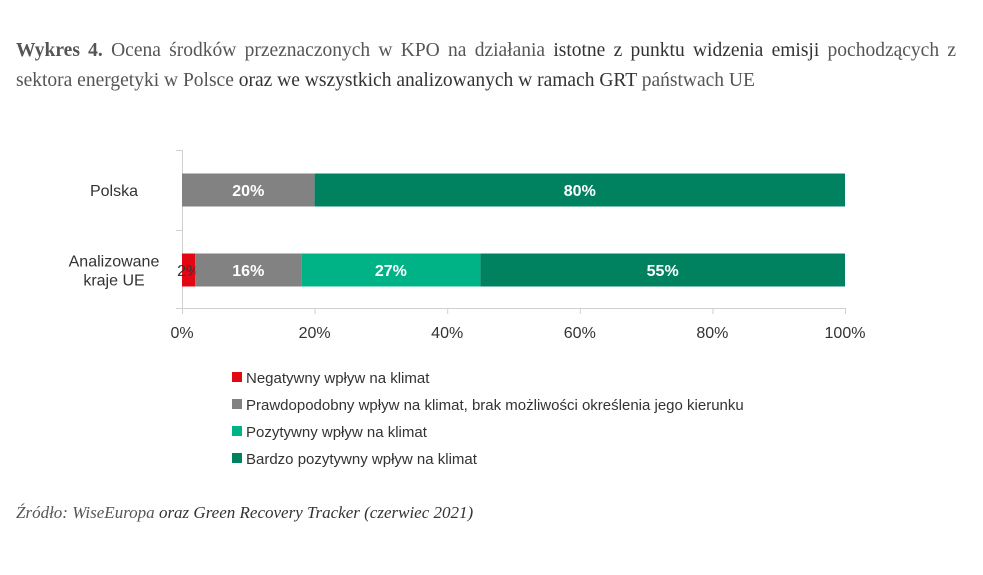 This screenshot has height=575, width=983. Describe the element at coordinates (338, 378) in the screenshot. I see `legend-label: Negatywny wpływ na klimat` at that location.